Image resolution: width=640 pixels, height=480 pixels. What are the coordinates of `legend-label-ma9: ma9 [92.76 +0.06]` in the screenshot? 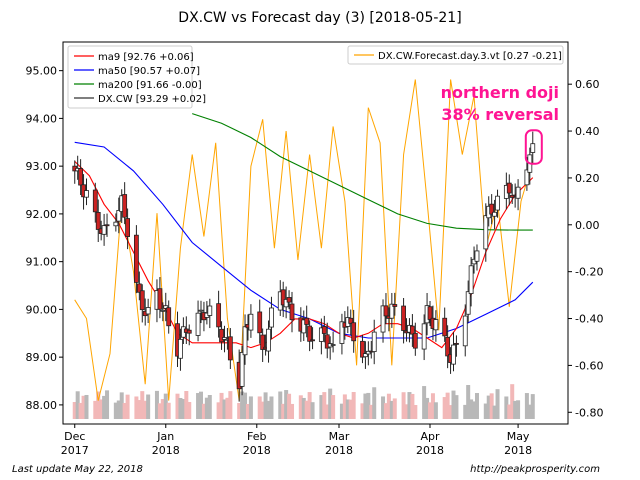 It's located at (146, 57).